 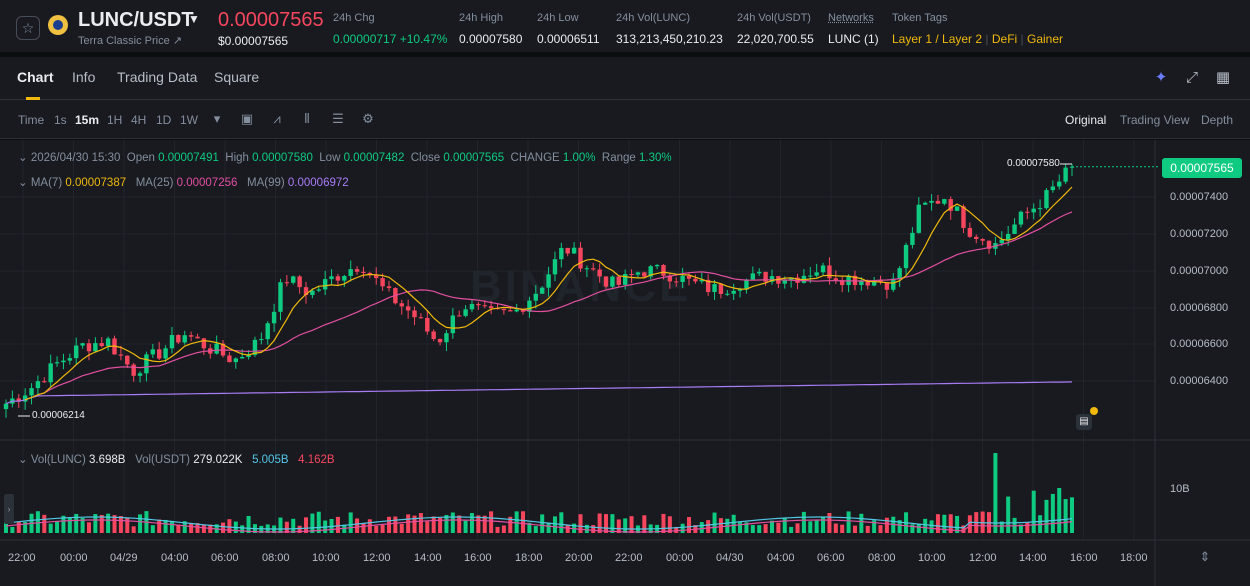 I want to click on view-depth: Depth, so click(x=1217, y=120).